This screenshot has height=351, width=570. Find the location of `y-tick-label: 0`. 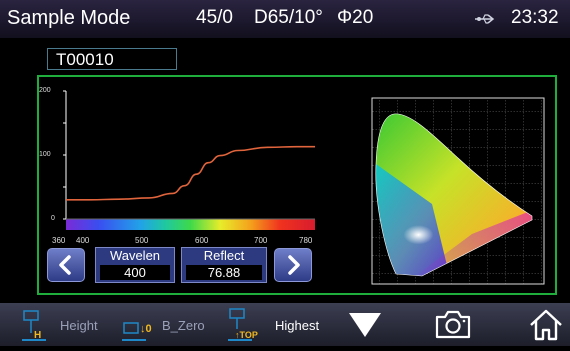

y-tick-label: 0 is located at coordinates (53, 218).